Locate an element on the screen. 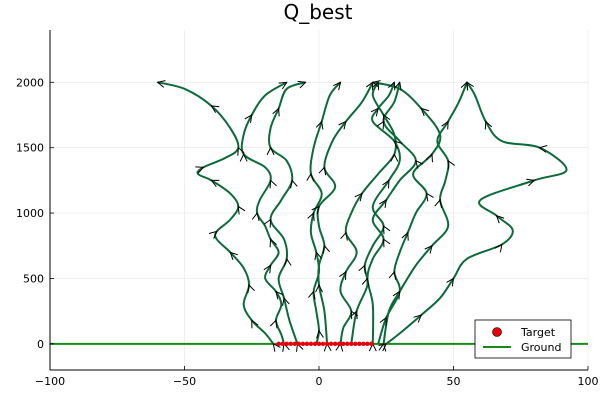 The width and height of the screenshot is (600, 400). legend-label: Ground is located at coordinates (541, 347).